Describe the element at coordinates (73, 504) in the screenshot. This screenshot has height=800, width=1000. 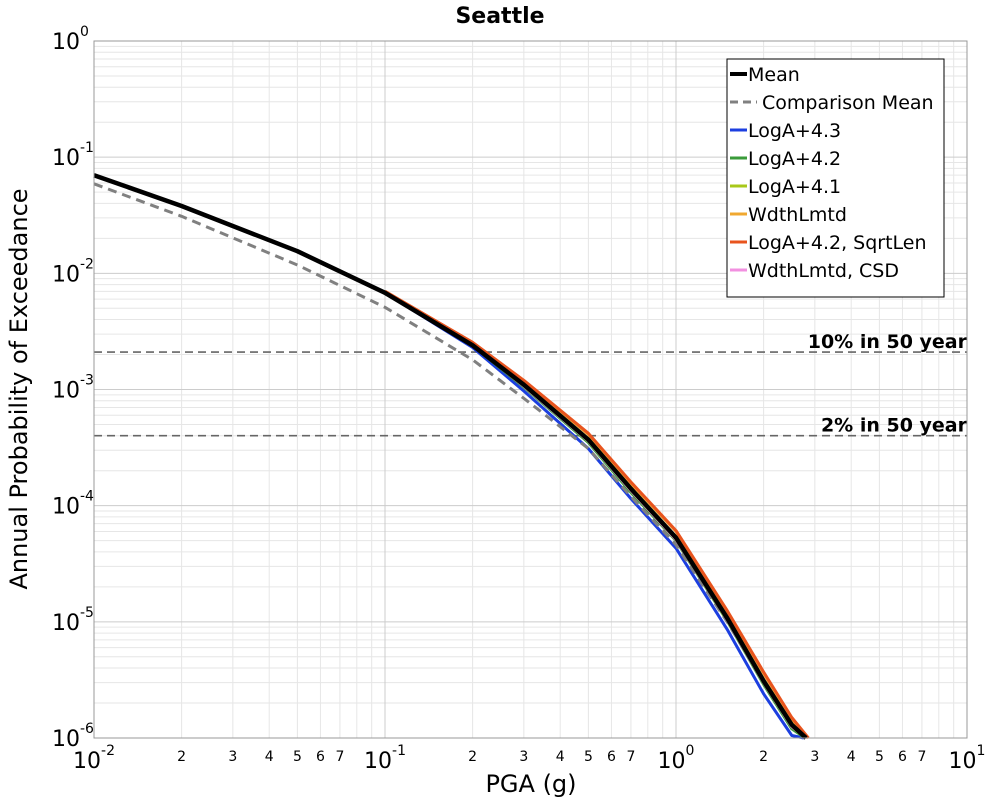
I see `y-major-tick-label: 10⁻⁴` at that location.